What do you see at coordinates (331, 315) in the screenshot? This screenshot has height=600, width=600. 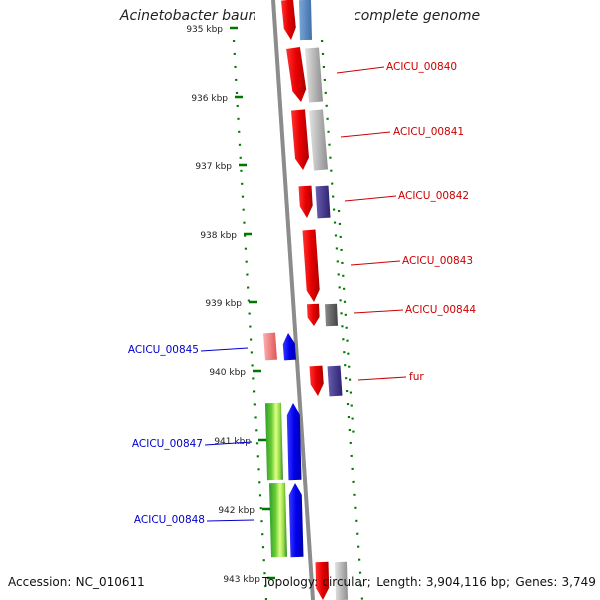 I see `repeat-region` at bounding box center [331, 315].